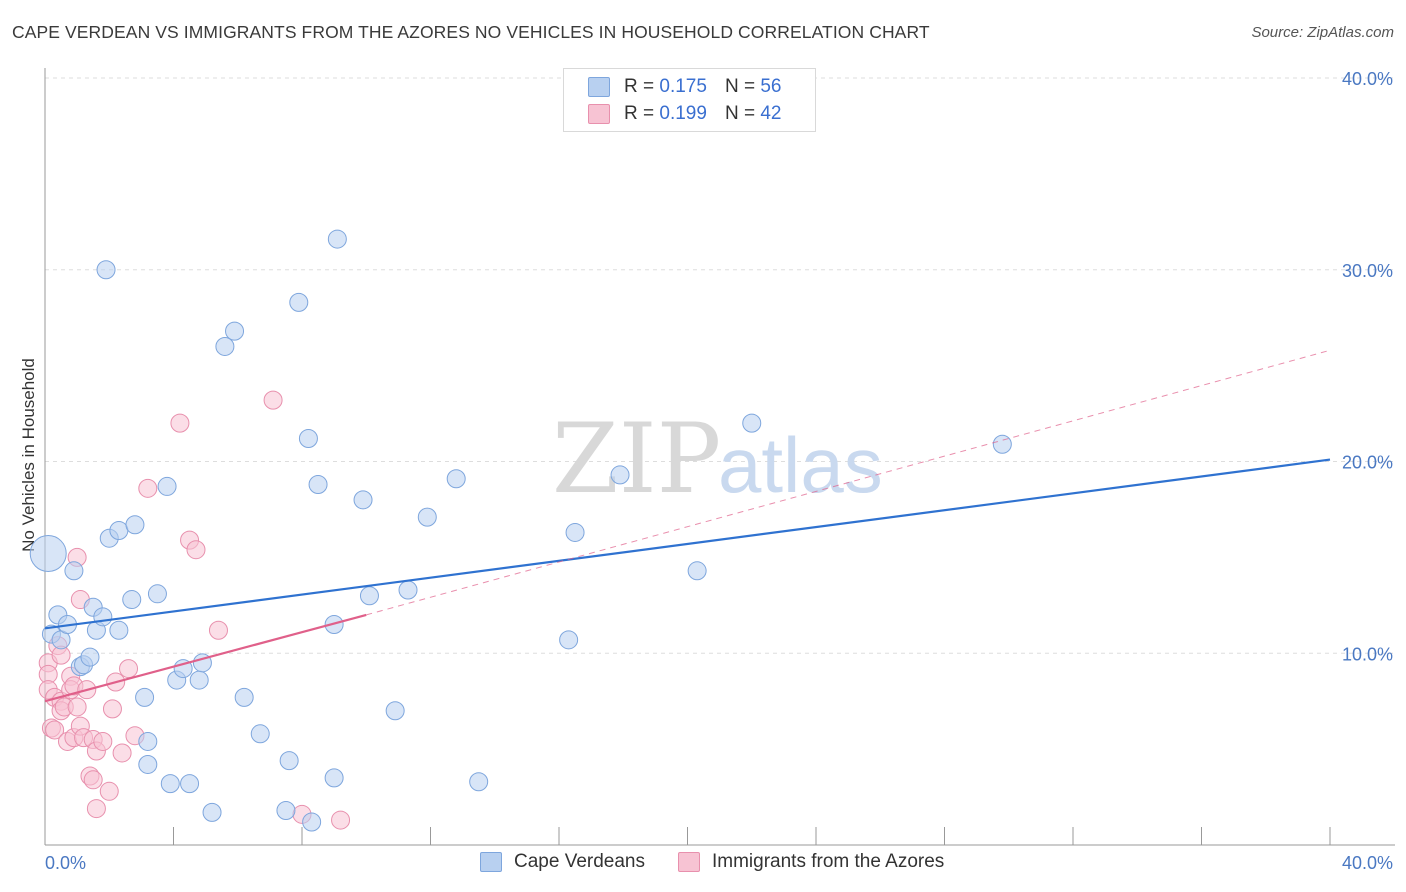  Describe the element at coordinates (636, 459) in the screenshot. I see `watermark-zip: ZIP` at that location.